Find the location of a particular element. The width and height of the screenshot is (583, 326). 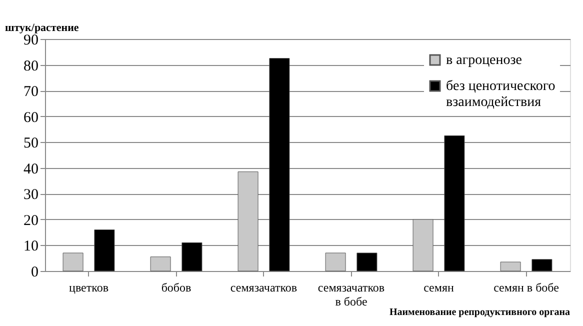

y-tick-label: 70 is located at coordinates (31, 92).